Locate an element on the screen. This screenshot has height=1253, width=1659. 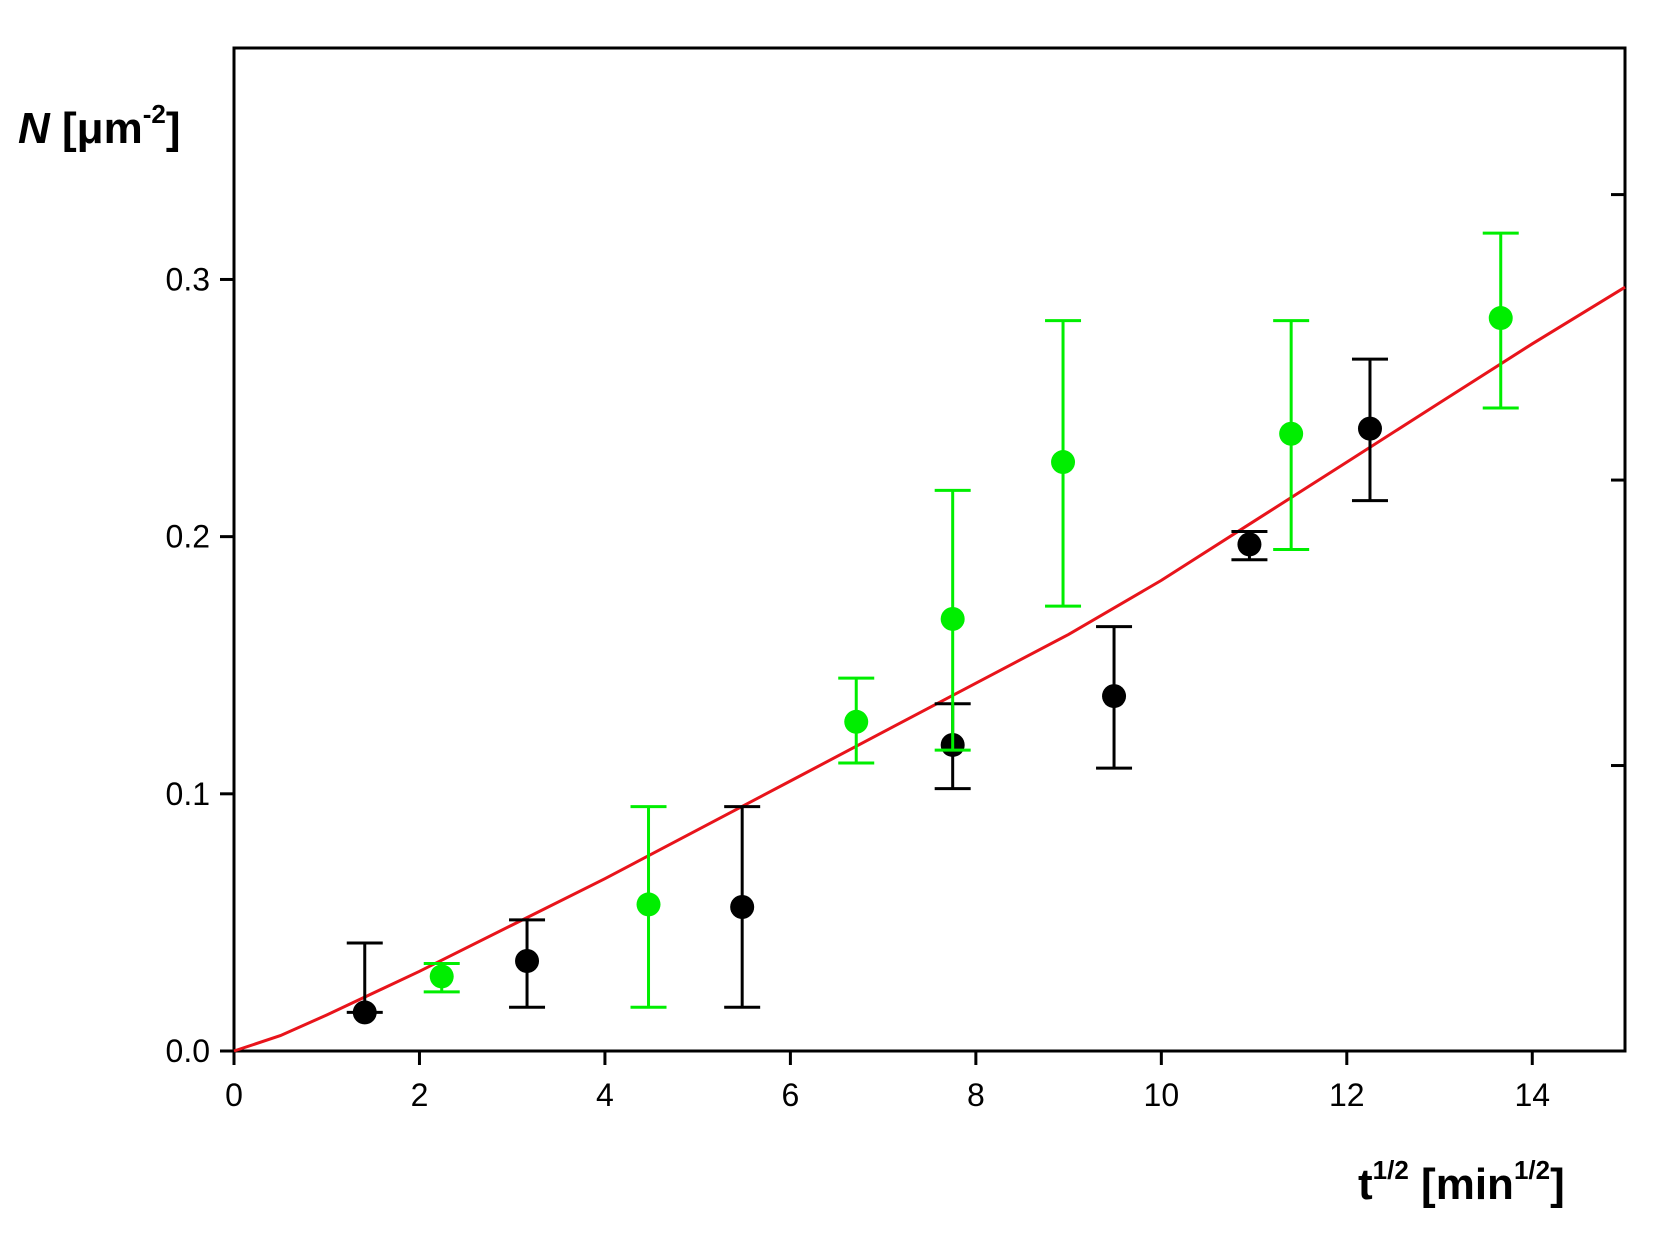
x-axis-bracket-open: [ is located at coordinates (1428, 1184).